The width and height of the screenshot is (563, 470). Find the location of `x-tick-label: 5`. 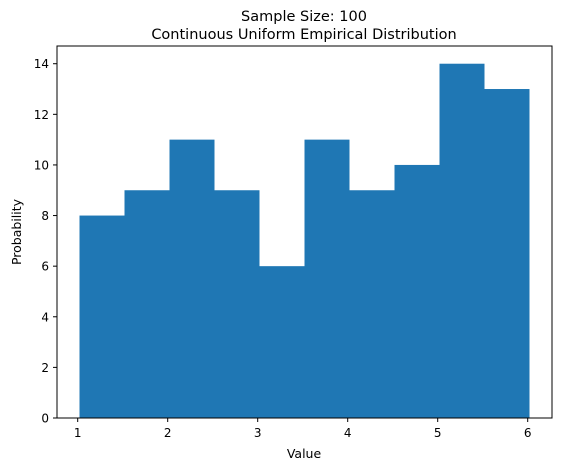

x-tick-label: 5 is located at coordinates (438, 433).